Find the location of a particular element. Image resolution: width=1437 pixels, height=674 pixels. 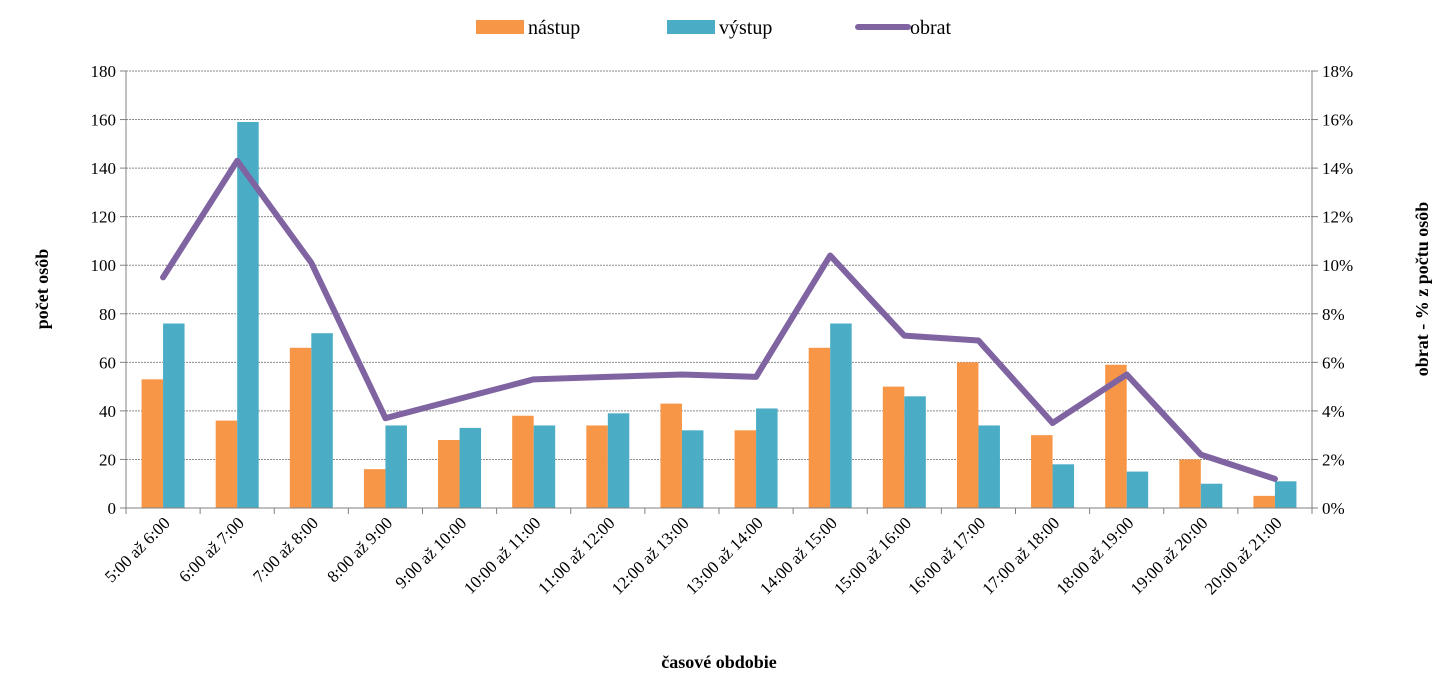

x-tick-label: 16:00 až 17:00 is located at coordinates (946, 555).